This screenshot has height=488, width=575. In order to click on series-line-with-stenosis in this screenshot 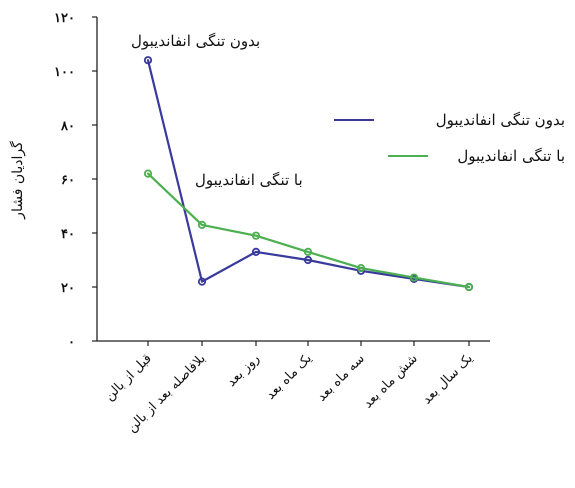, I will do `click(308, 230)`.